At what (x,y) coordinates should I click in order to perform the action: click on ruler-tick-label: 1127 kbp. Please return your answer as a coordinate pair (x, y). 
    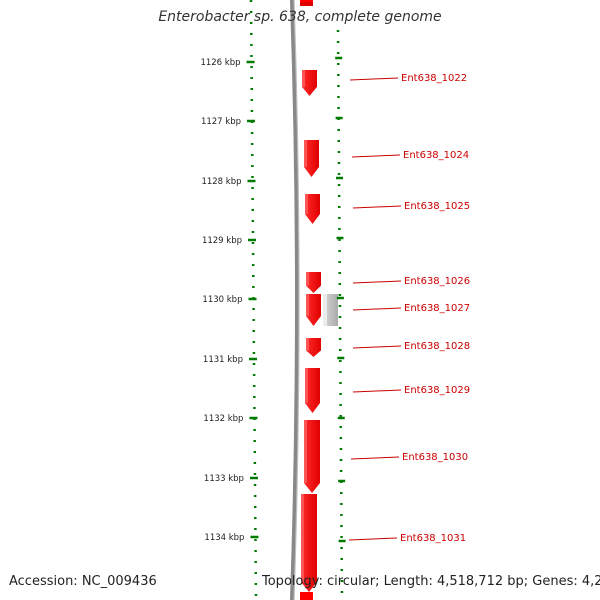
    Looking at the image, I should click on (221, 122).